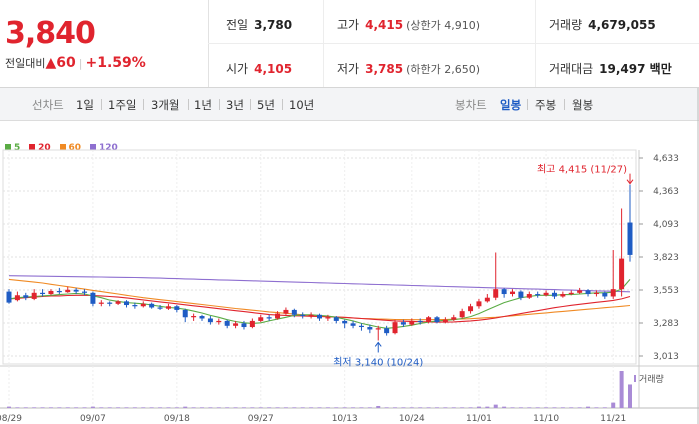  Describe the element at coordinates (666, 357) in the screenshot. I see `y-tick-label: 3,013` at that location.